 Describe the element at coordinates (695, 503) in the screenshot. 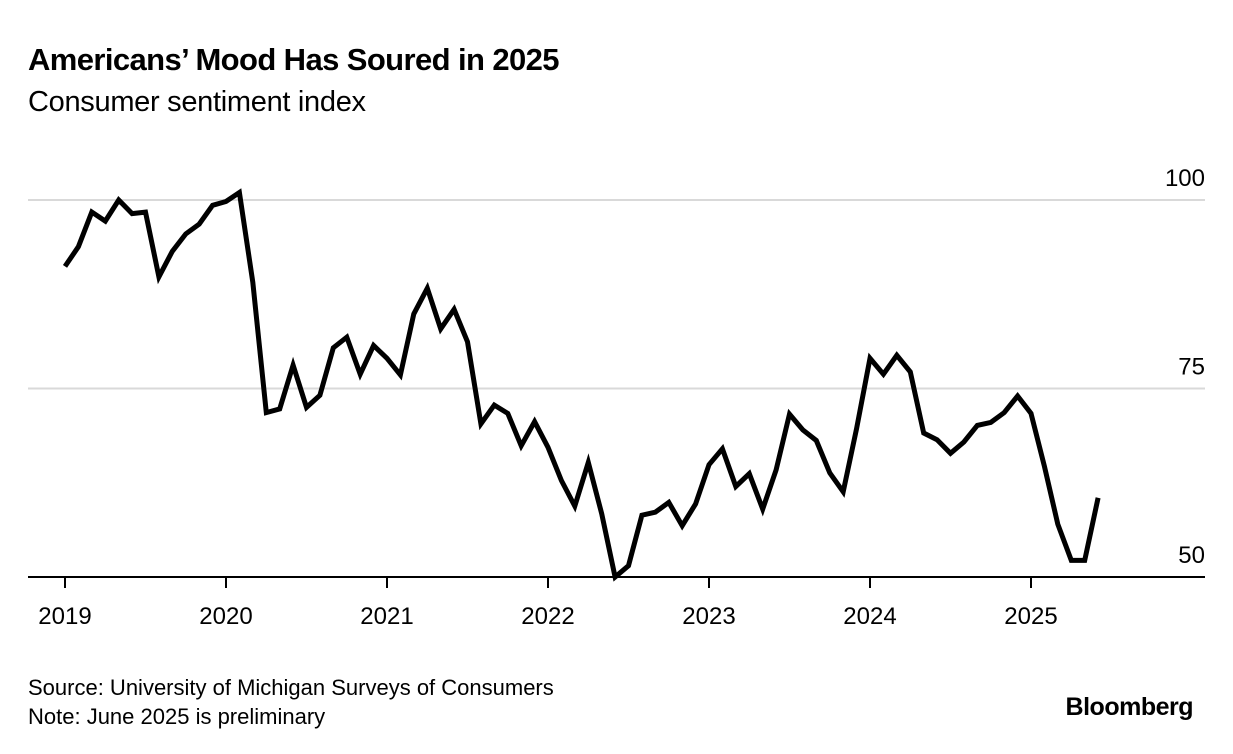

I see `data-point: 2022-12: 59.7` at that location.